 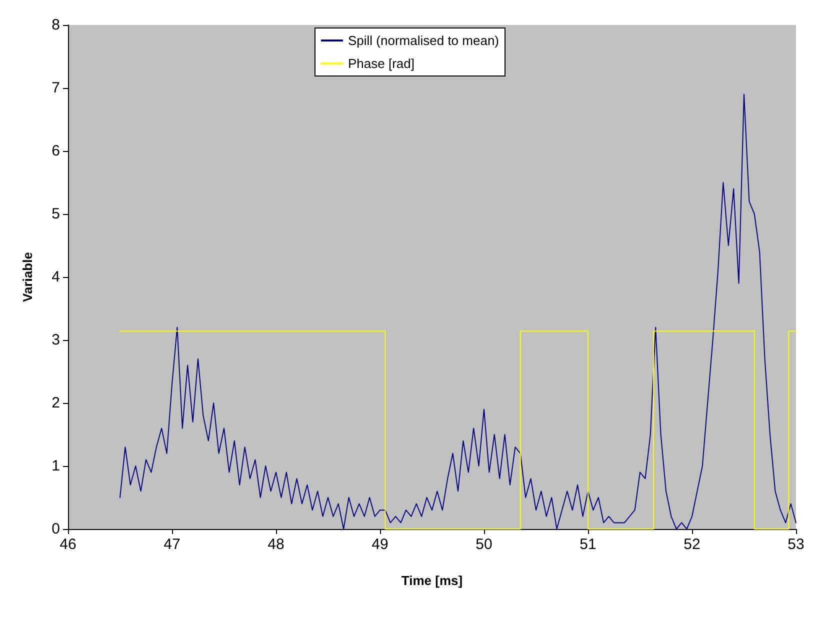 I want to click on x-tick-label: 49, so click(x=380, y=544).